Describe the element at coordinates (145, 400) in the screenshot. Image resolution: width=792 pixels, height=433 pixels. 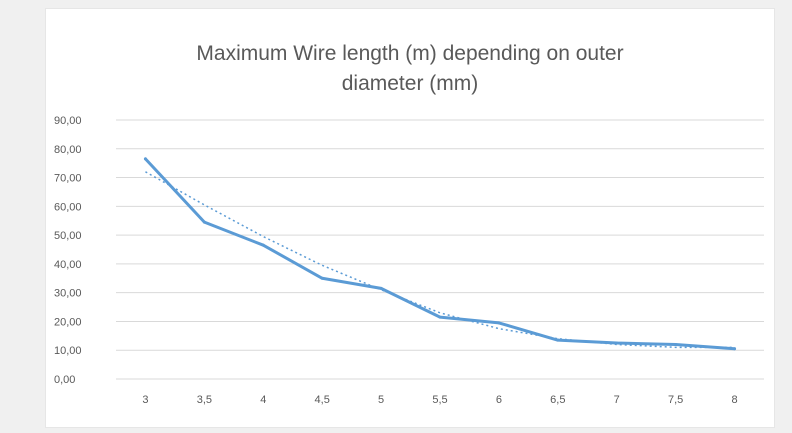
I see `x-tick-label: 3` at that location.